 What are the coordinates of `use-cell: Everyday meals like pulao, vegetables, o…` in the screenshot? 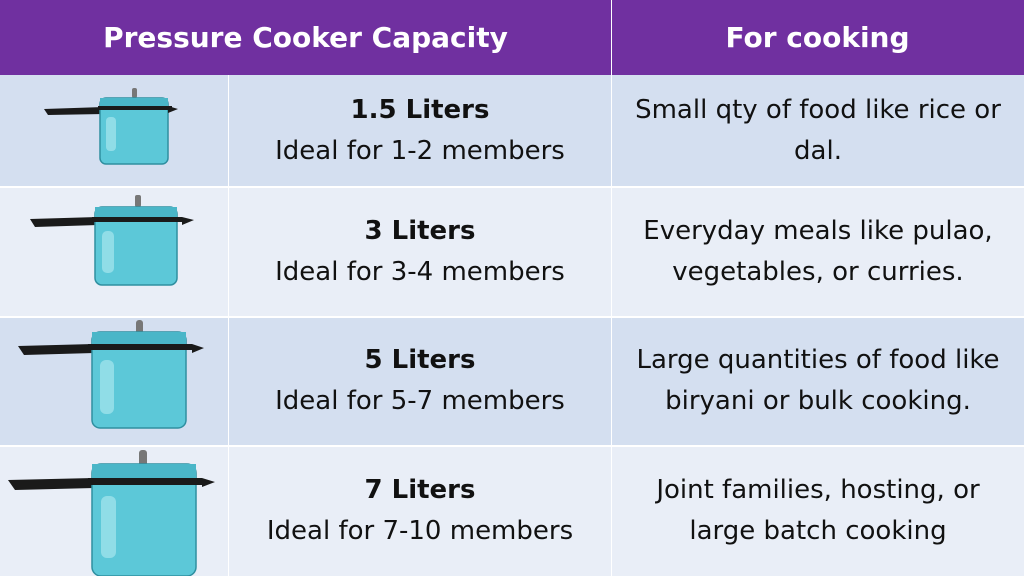 It's located at (818, 251).